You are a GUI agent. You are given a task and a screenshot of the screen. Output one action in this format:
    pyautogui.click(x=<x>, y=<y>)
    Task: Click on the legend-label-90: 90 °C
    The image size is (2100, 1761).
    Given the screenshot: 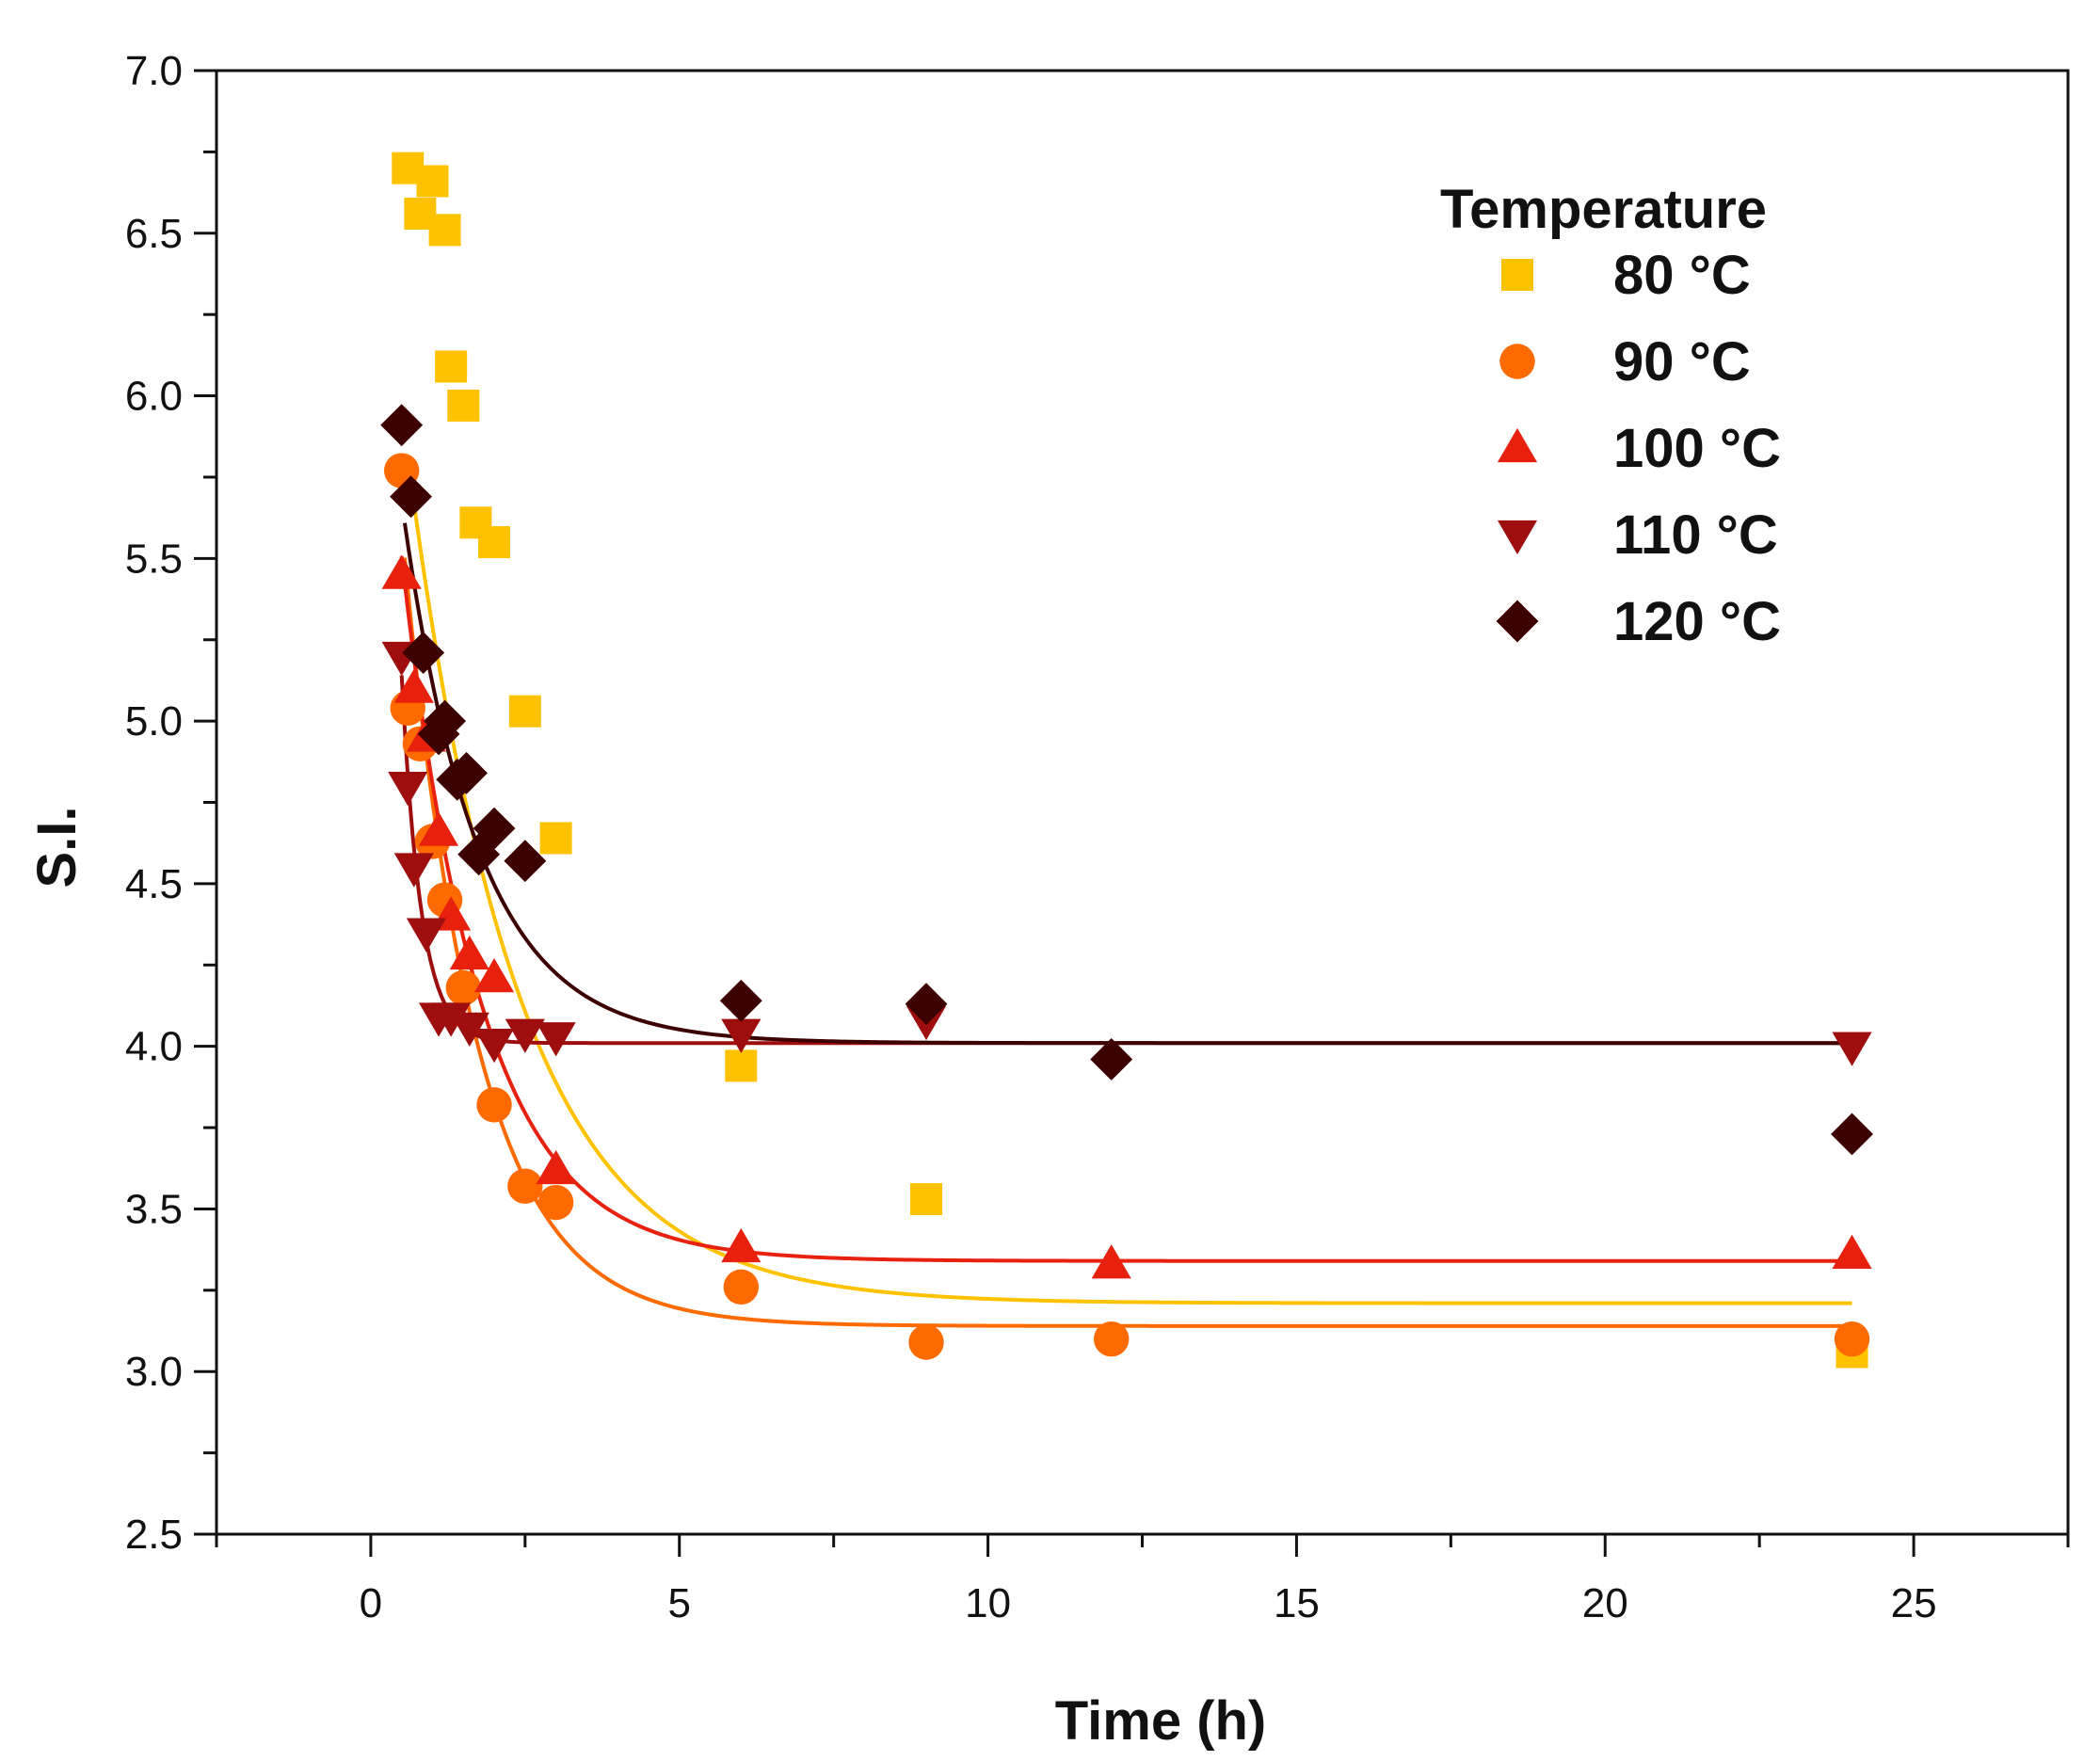 What is the action you would take?
    pyautogui.click(x=1682, y=361)
    